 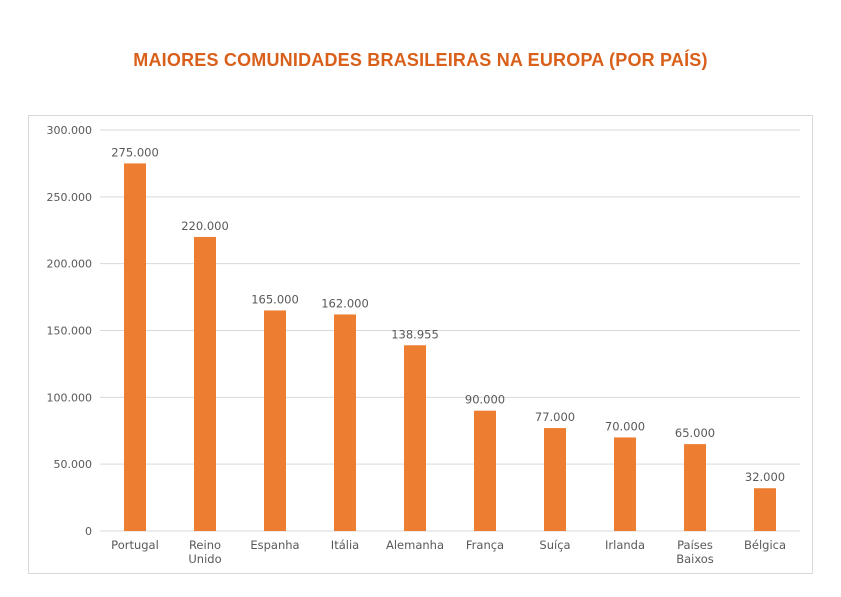 I want to click on data-label: 162.000, so click(x=345, y=303).